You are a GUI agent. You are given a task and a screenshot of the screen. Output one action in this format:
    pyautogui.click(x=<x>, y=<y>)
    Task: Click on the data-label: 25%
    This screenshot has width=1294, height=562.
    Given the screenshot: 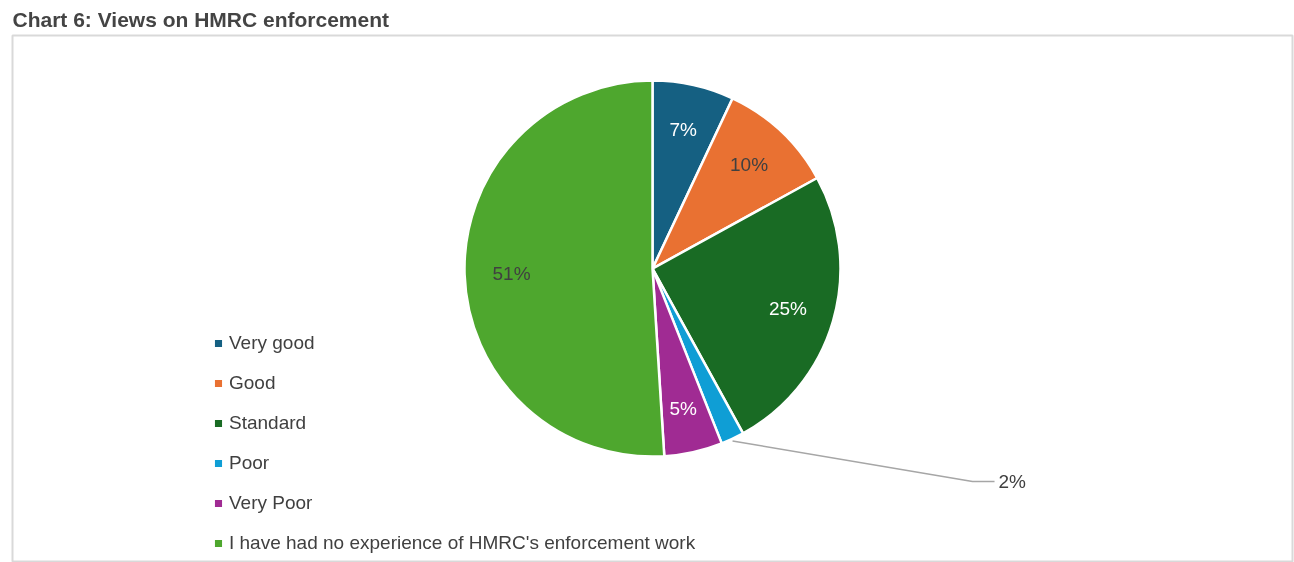 What is the action you would take?
    pyautogui.click(x=788, y=308)
    